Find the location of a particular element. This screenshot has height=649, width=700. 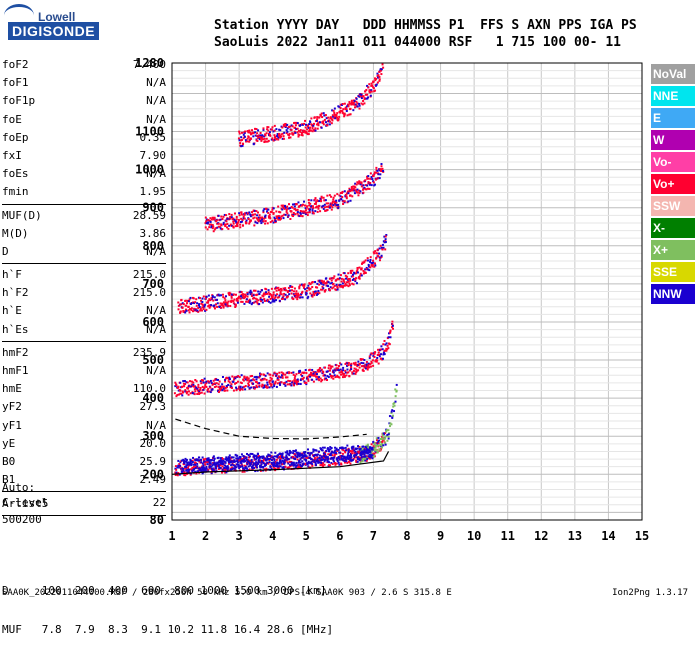

y-tick-label: 800 is located at coordinates (153, 246).